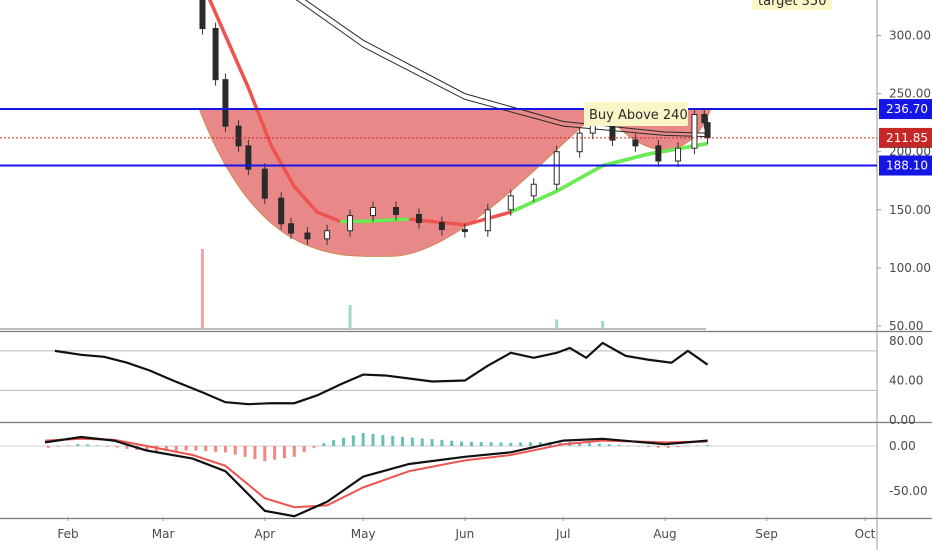  I want to click on buy-above-label: Buy Above 240, so click(638, 115).